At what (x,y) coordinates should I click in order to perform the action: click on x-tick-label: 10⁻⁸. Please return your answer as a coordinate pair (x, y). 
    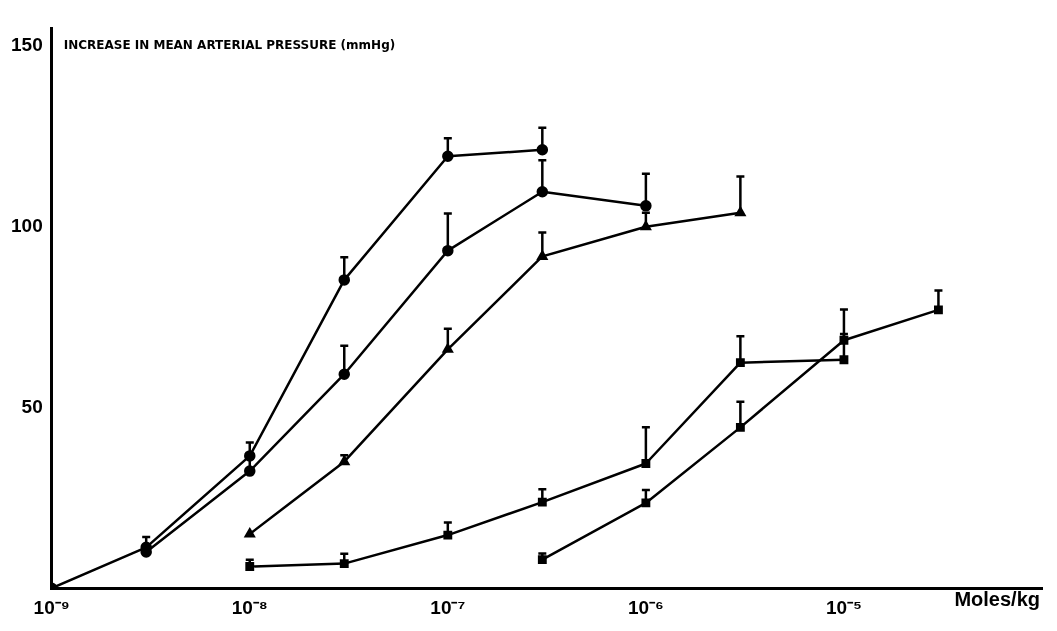
    Looking at the image, I should click on (249, 607).